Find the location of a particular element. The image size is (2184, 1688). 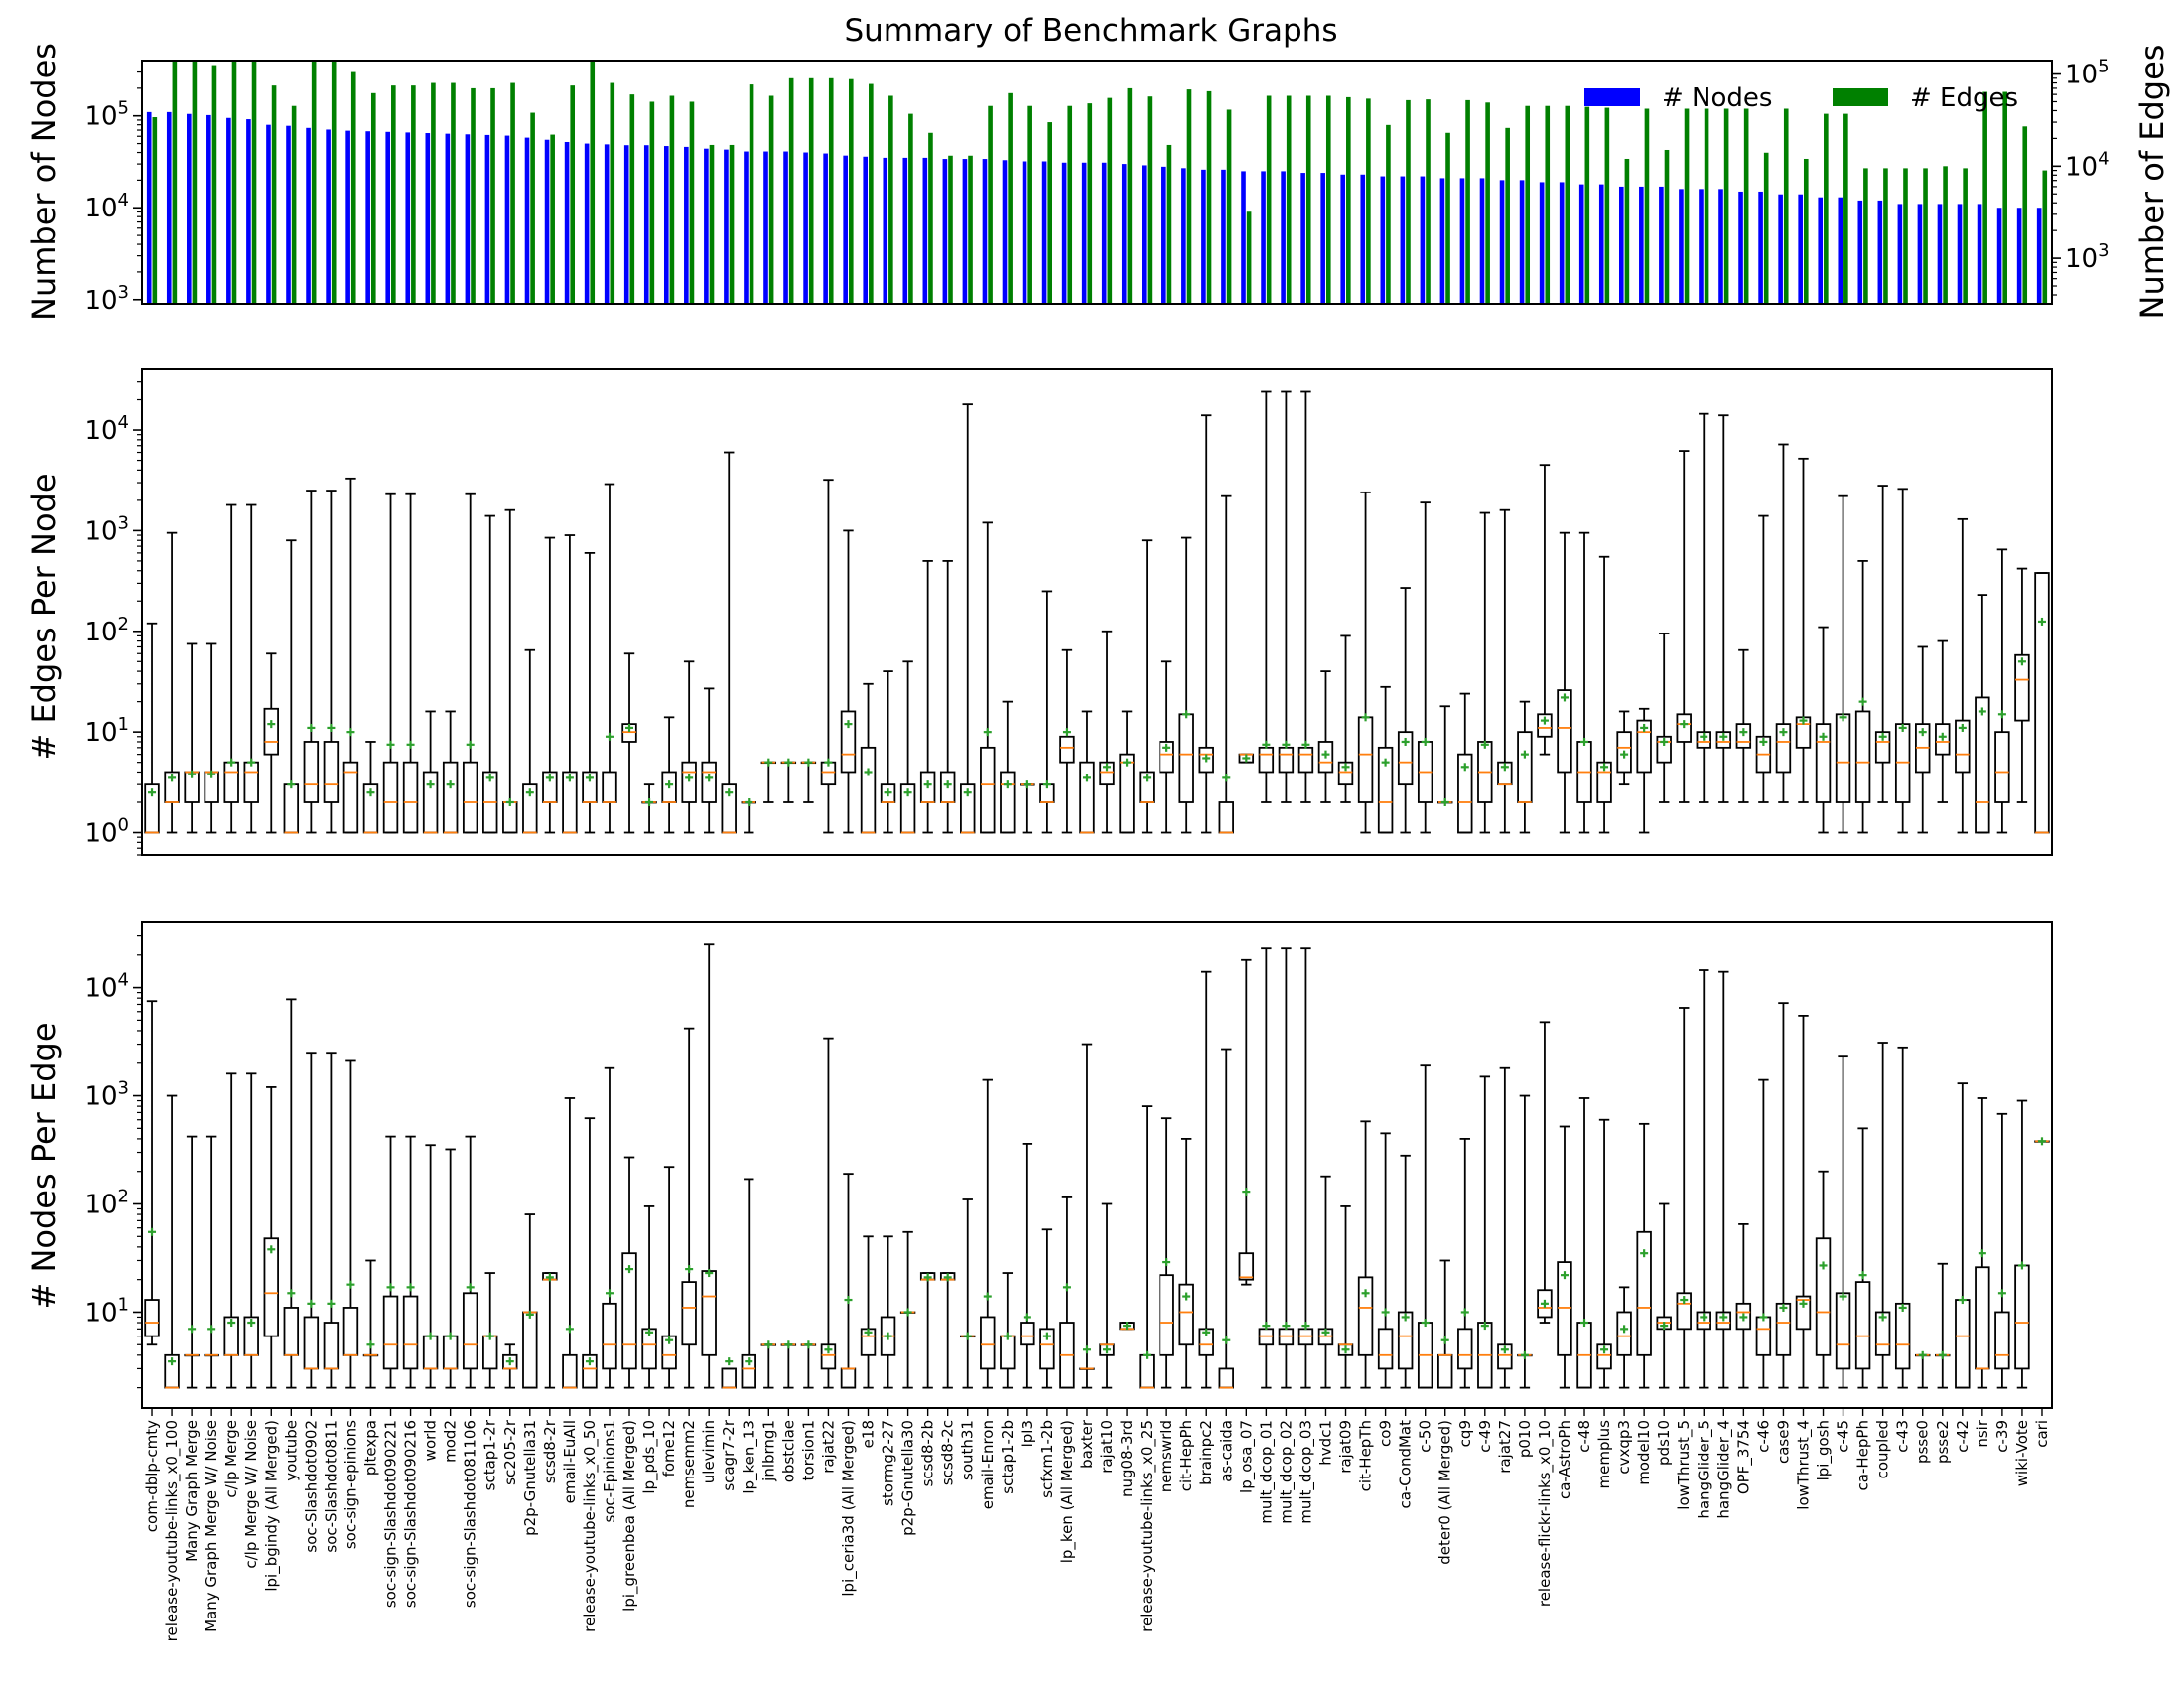

x-tick-label: co9 is located at coordinates (1386, 1433).